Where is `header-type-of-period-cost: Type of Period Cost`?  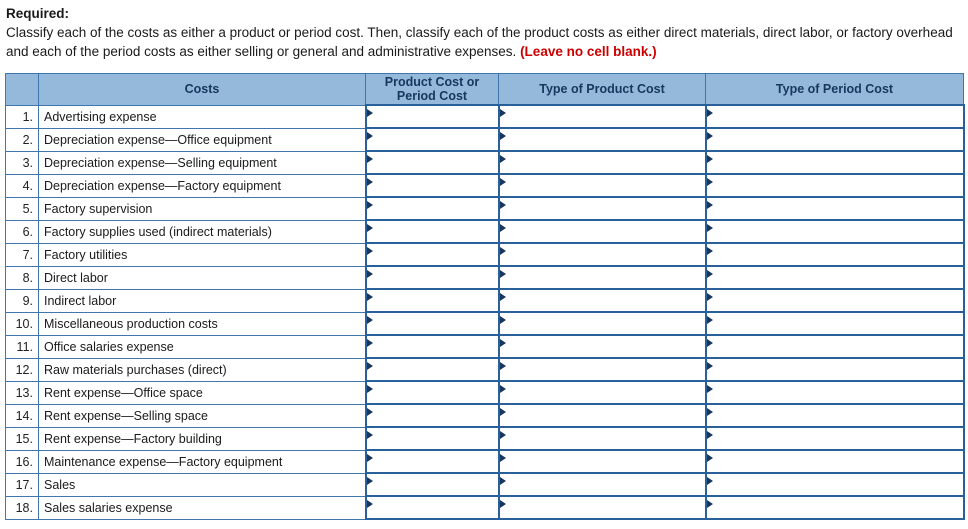
header-type-of-period-cost: Type of Period Cost is located at coordinates (834, 89).